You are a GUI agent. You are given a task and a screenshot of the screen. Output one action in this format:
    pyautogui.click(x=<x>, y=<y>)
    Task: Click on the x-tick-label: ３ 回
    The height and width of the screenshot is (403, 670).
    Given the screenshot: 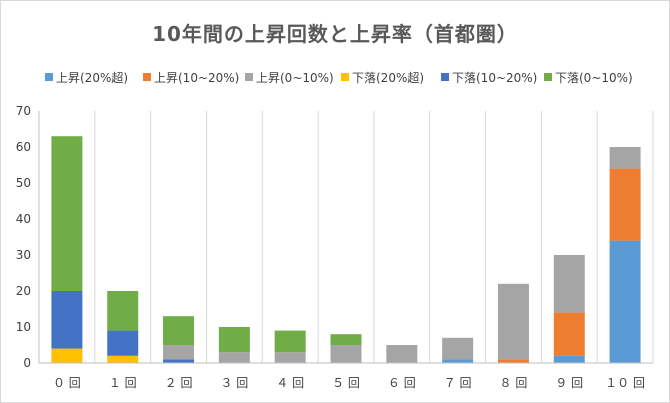 What is the action you would take?
    pyautogui.click(x=234, y=383)
    